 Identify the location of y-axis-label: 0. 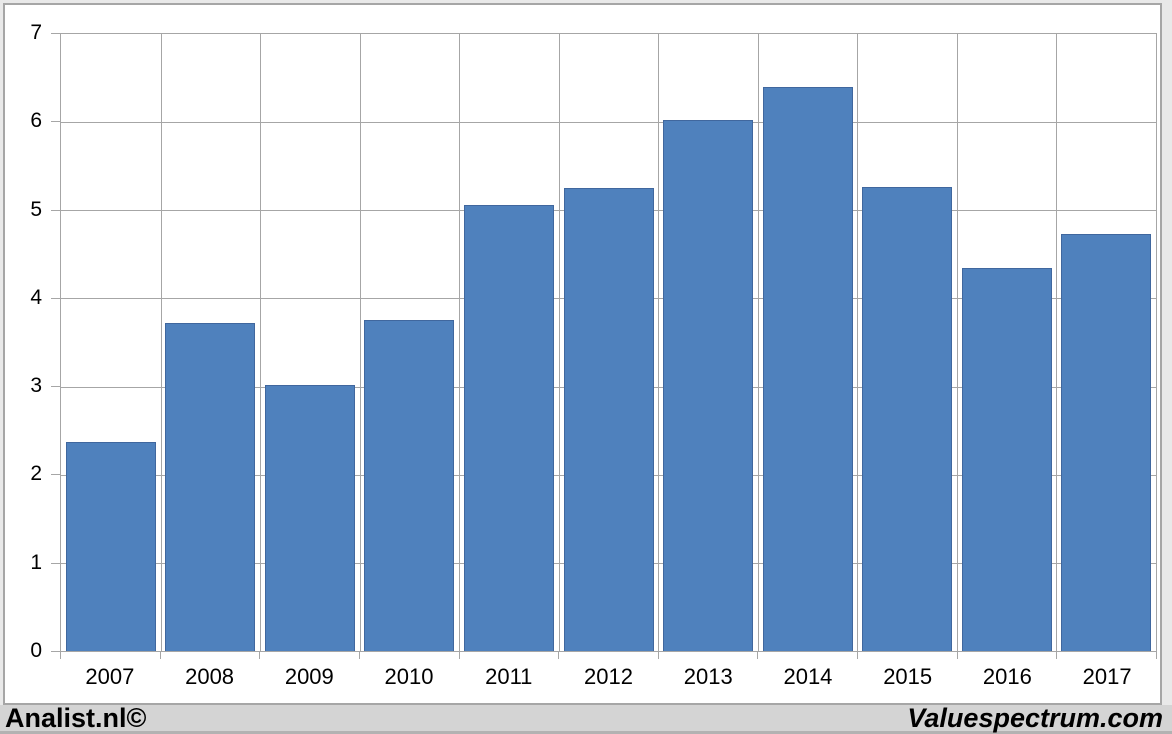
(36, 650).